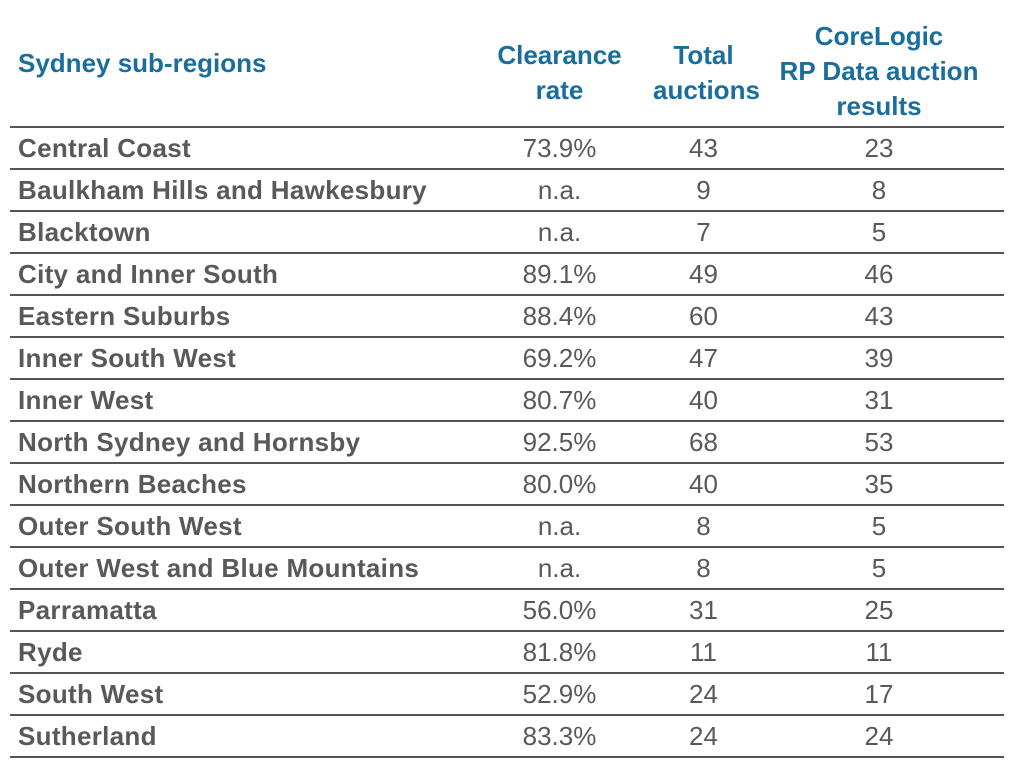 The width and height of the screenshot is (1010, 764). What do you see at coordinates (879, 148) in the screenshot?
I see `auction-results-cell: 23` at bounding box center [879, 148].